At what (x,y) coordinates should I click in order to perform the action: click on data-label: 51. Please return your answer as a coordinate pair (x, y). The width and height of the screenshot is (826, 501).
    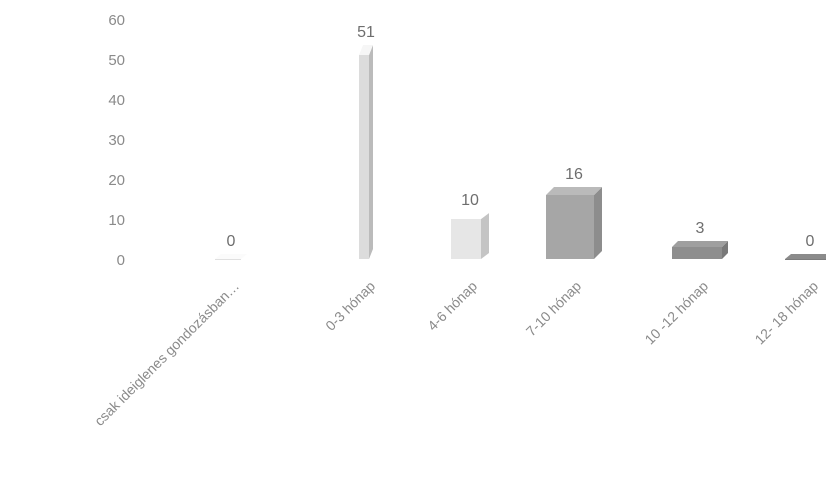
    Looking at the image, I should click on (366, 32).